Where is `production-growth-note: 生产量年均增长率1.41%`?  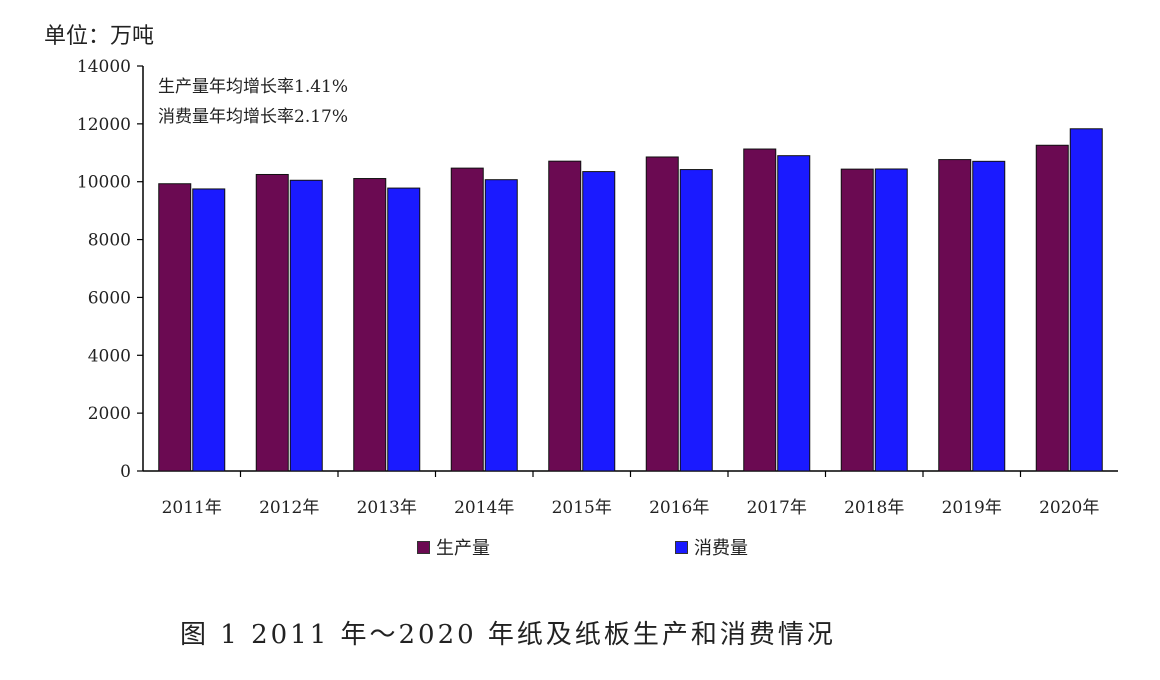 production-growth-note: 生产量年均增长率1.41% is located at coordinates (253, 87).